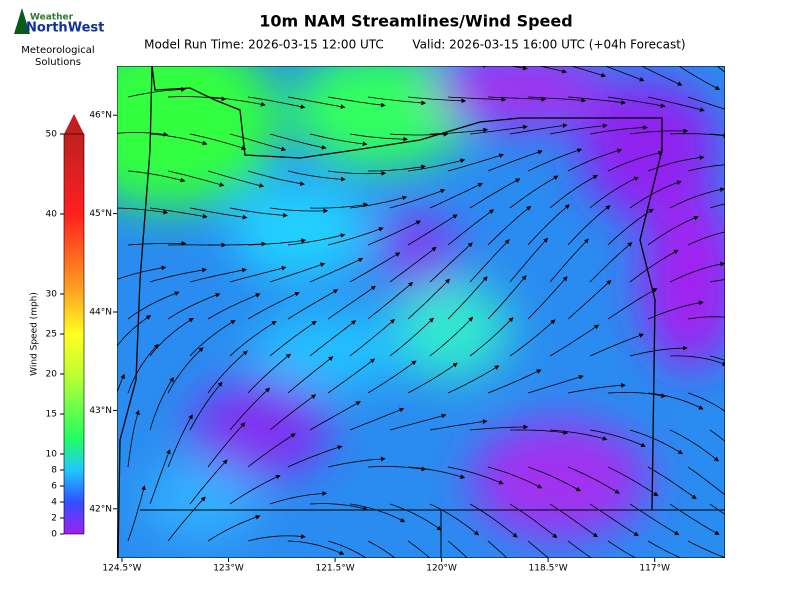 The width and height of the screenshot is (800, 600). I want to click on colorbar-tick-label: 8, so click(54, 471).